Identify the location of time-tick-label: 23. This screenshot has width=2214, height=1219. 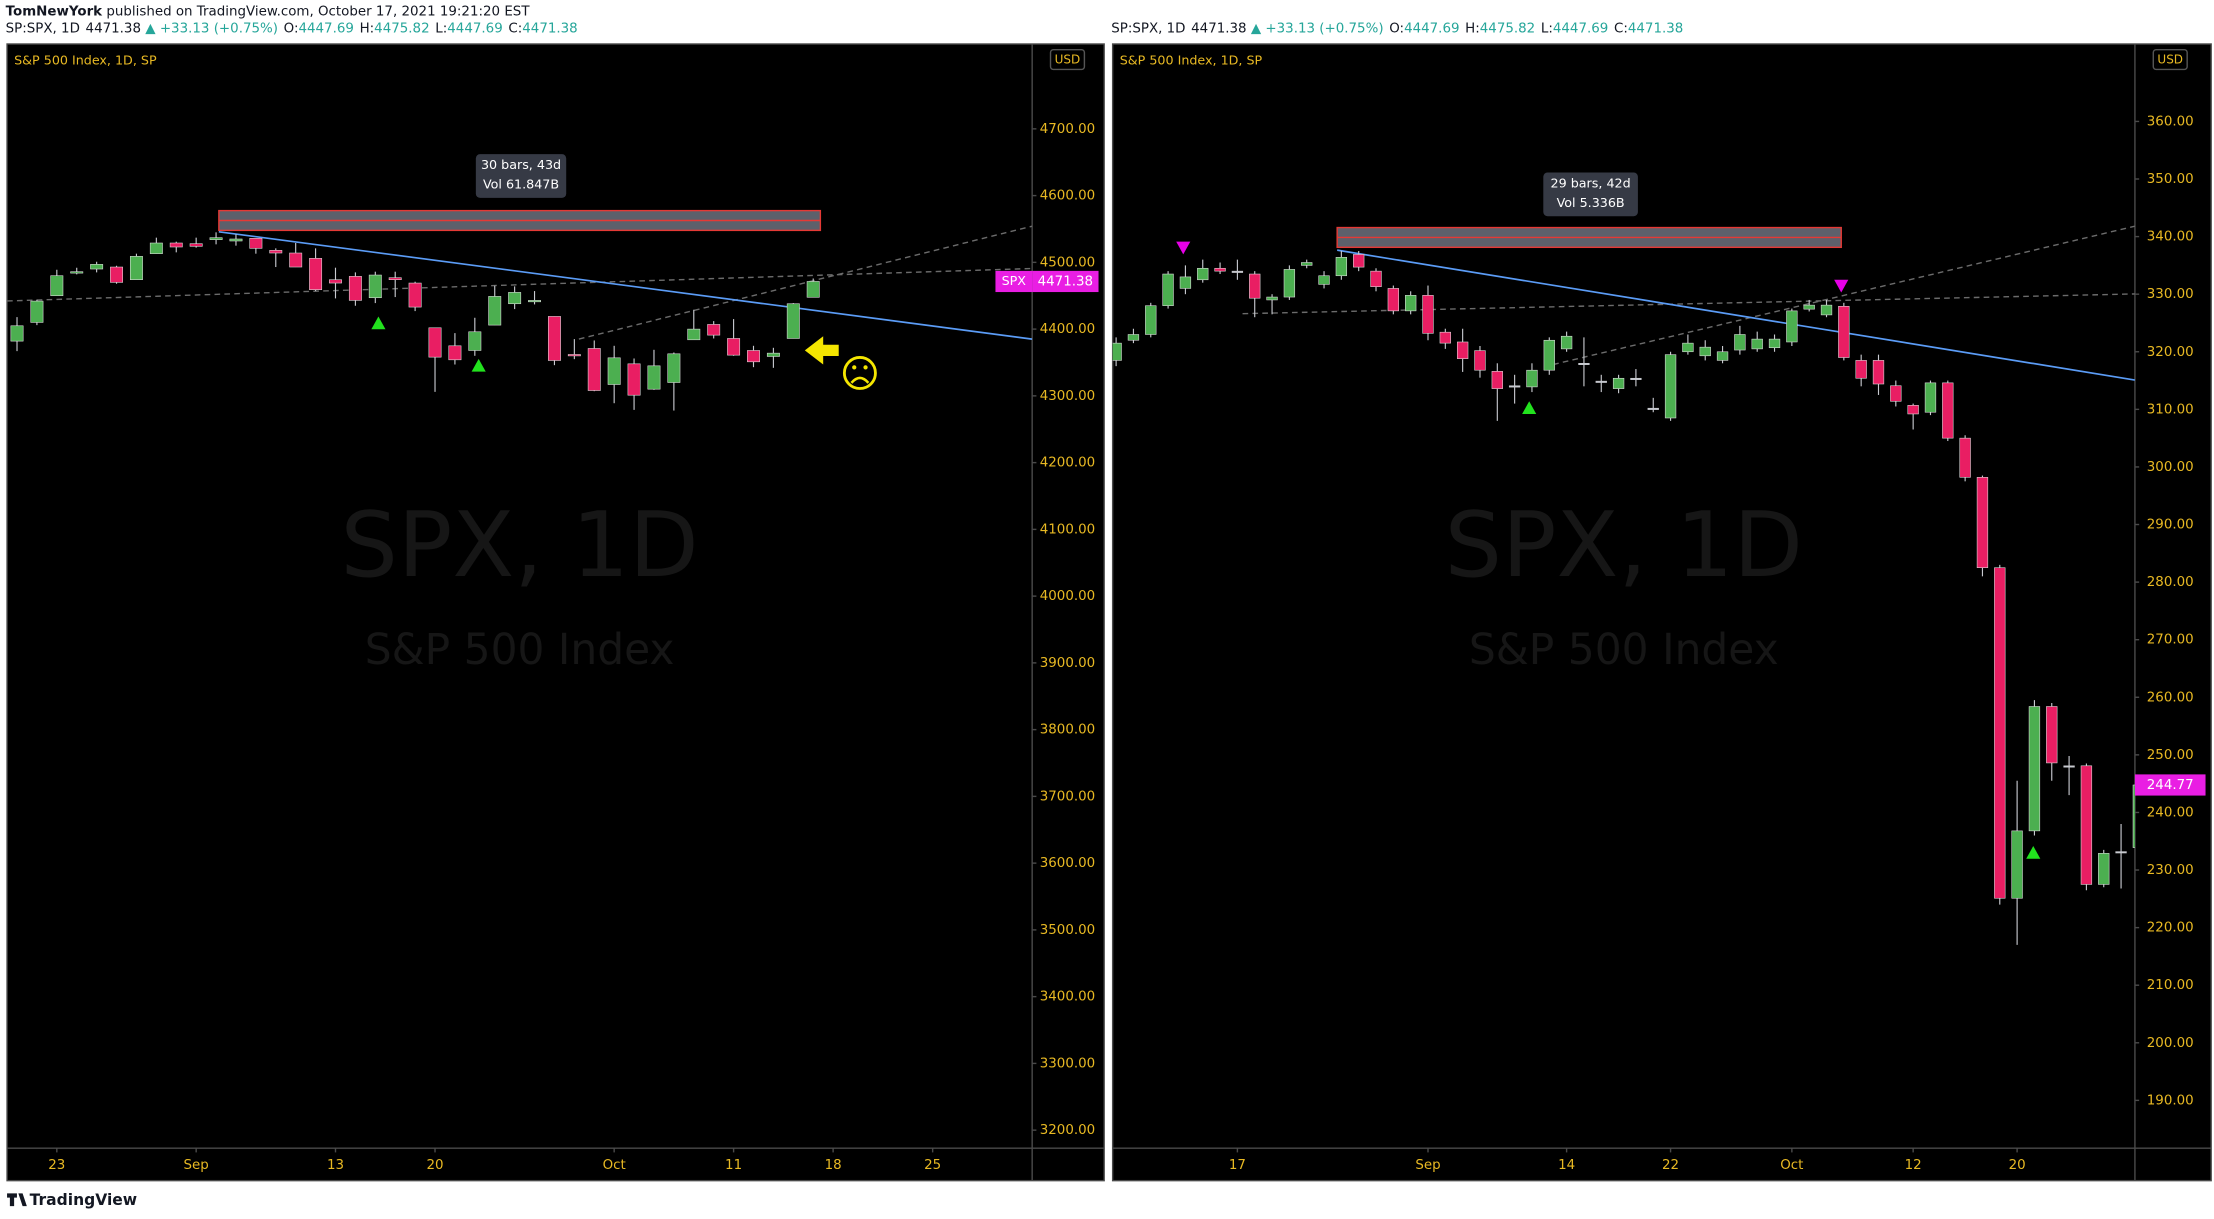
(56, 1165).